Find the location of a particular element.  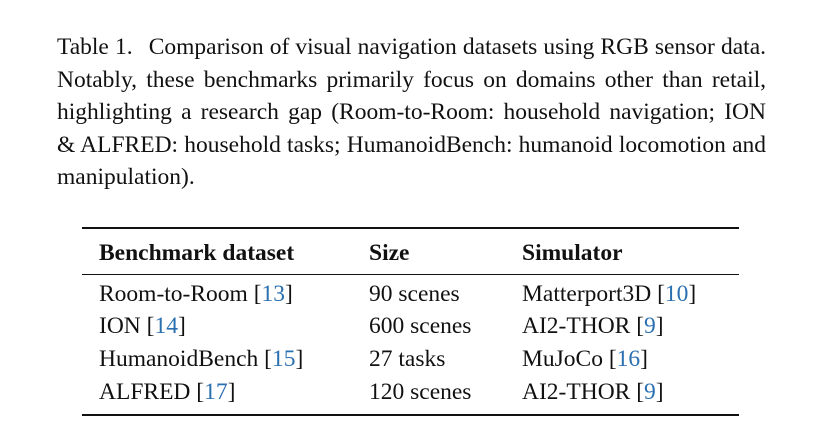

table-row: HumanoidBench [15] 27 tasks MuJoCo [16] is located at coordinates (410, 359).